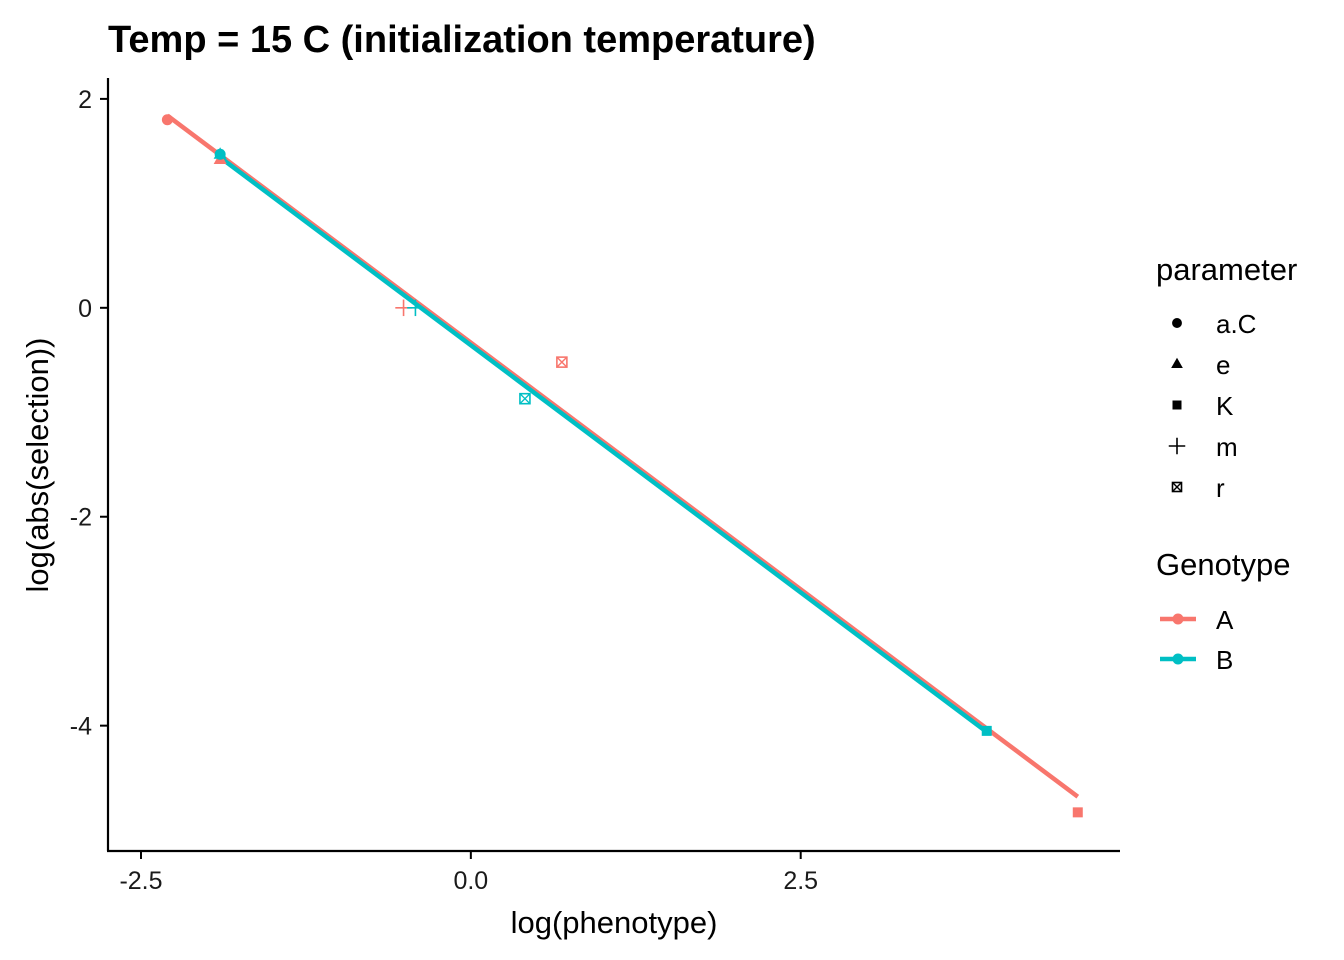 Image resolution: width=1344 pixels, height=960 pixels. I want to click on legend-label: B, so click(1224, 660).